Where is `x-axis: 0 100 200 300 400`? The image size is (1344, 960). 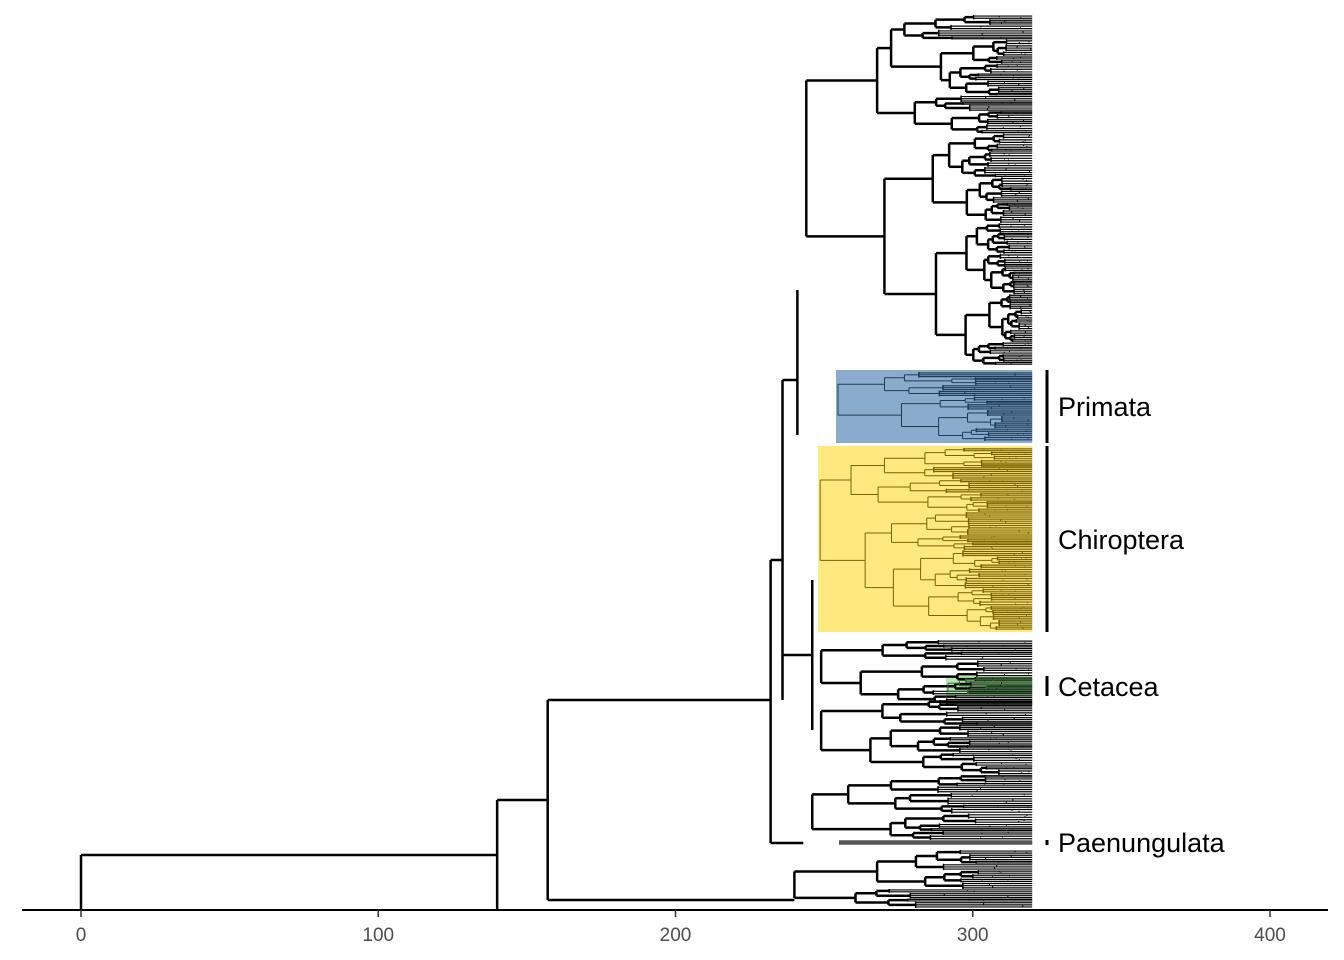 x-axis: 0 100 200 300 400 is located at coordinates (675, 927).